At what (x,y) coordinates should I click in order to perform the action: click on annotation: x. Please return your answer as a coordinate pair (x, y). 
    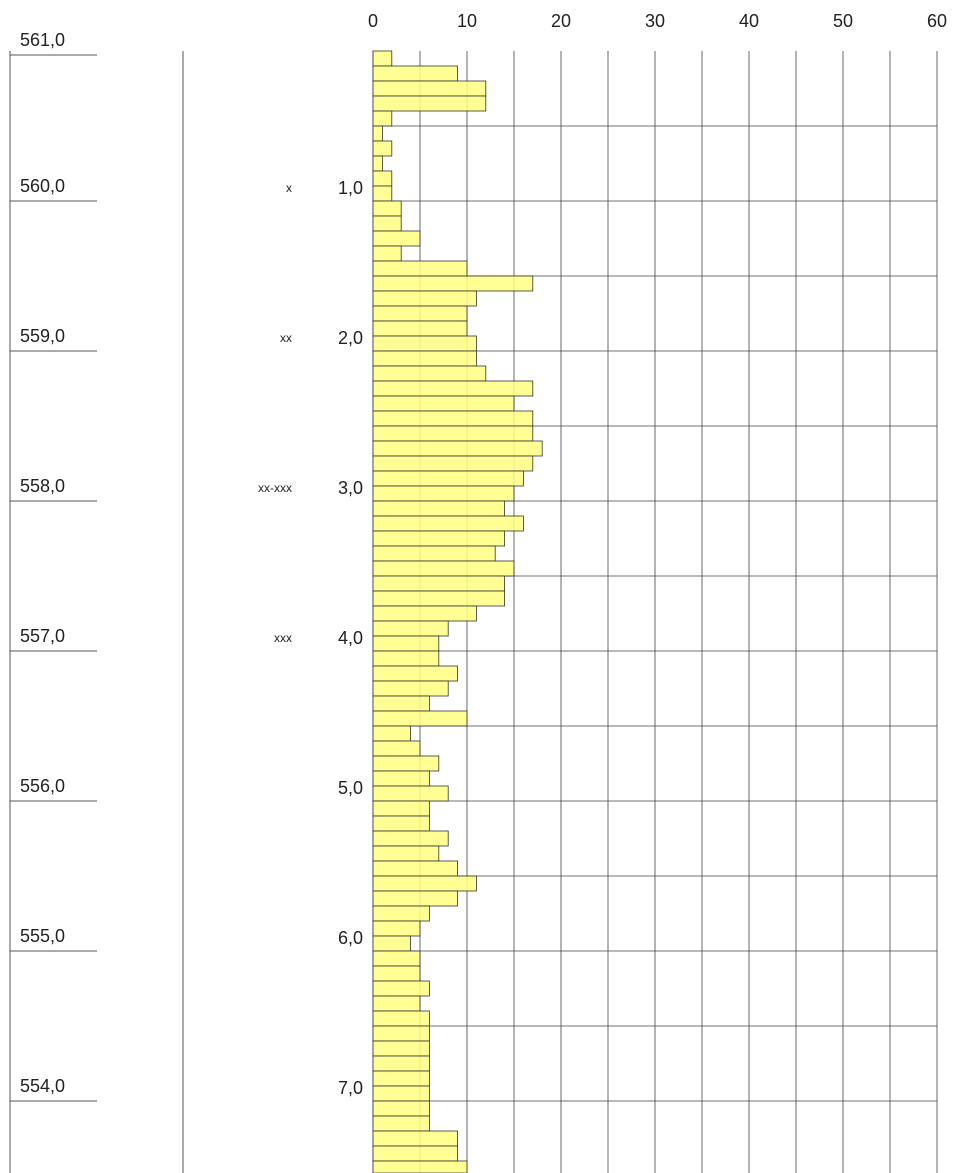
    Looking at the image, I should click on (289, 188).